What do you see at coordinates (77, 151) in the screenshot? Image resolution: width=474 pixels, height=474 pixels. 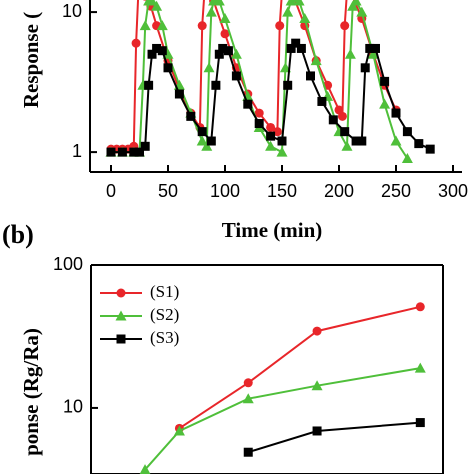 I see `y-tick-label: 1` at bounding box center [77, 151].